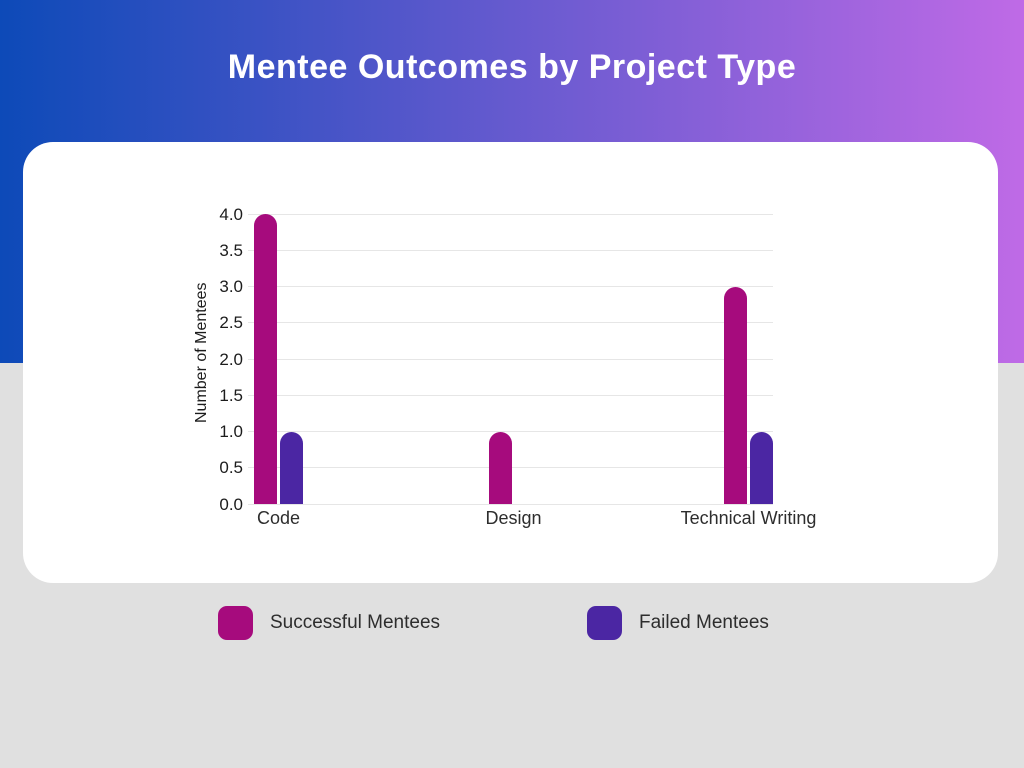  Describe the element at coordinates (231, 323) in the screenshot. I see `y-tick-label: 2.5` at that location.